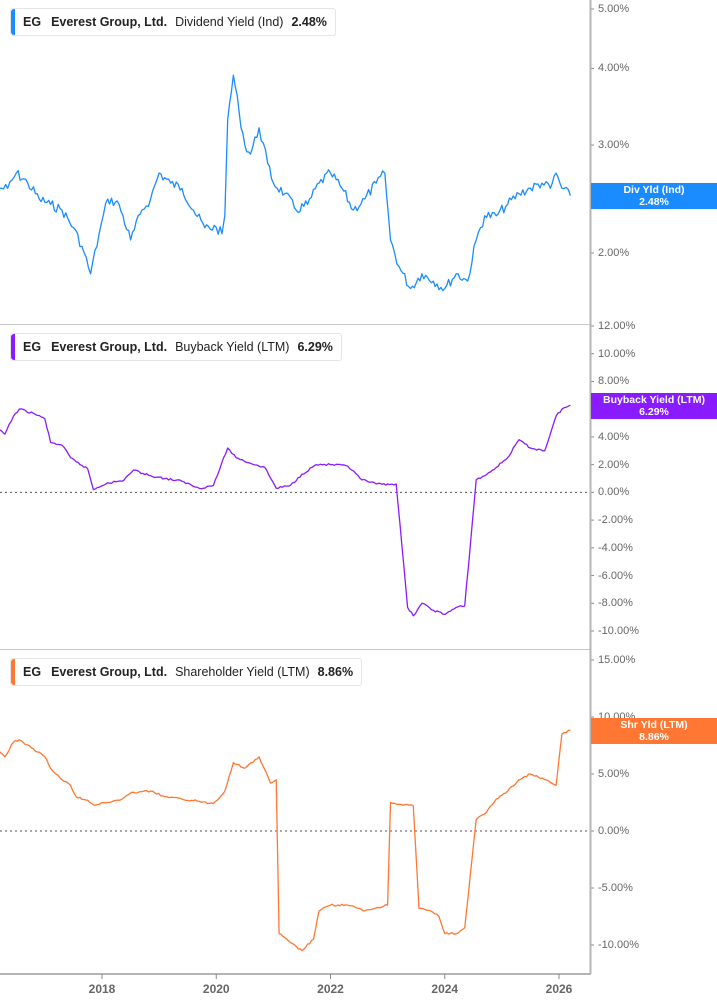  What do you see at coordinates (445, 989) in the screenshot?
I see `x-tick-label: 2024` at bounding box center [445, 989].